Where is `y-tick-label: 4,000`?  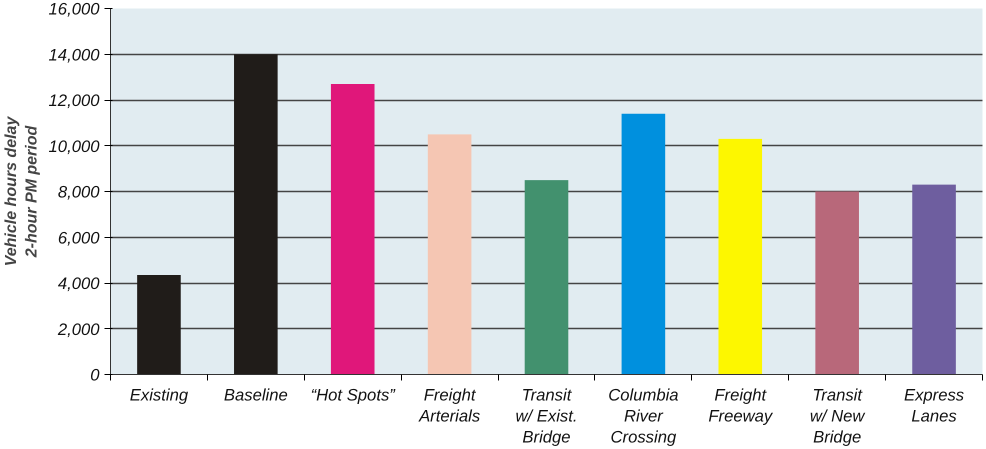
y-tick-label: 4,000 is located at coordinates (79, 283).